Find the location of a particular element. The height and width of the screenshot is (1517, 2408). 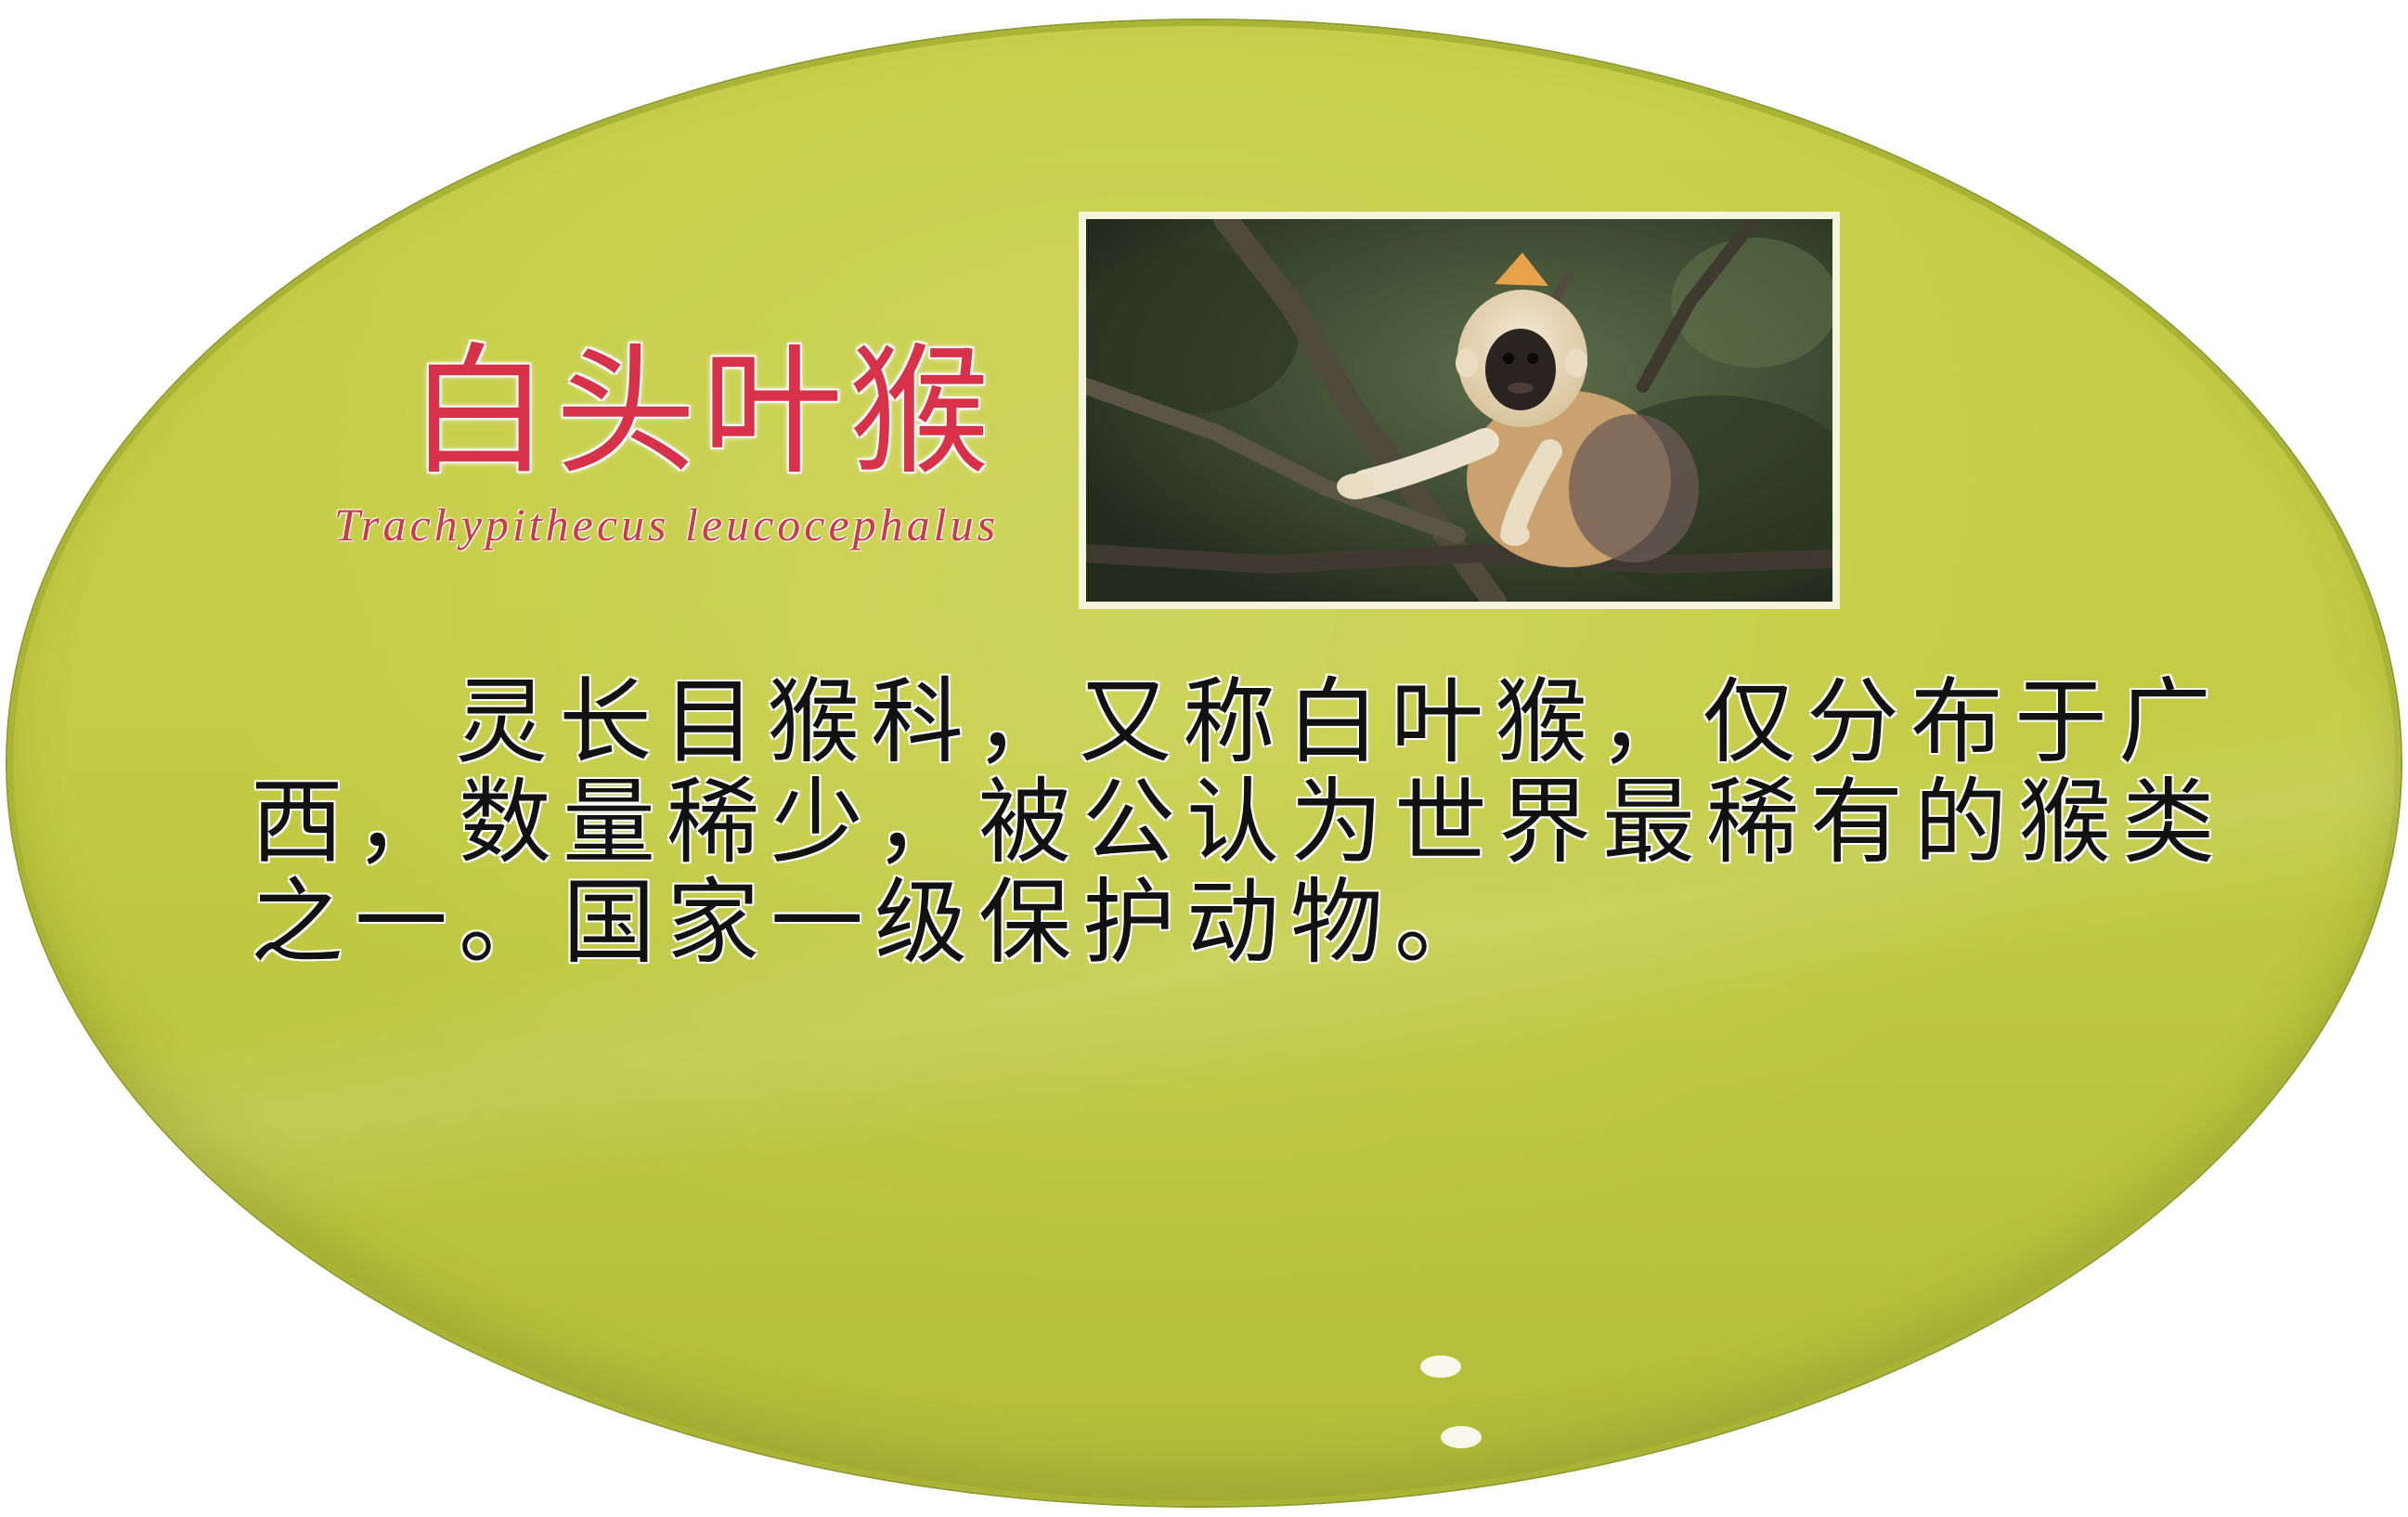

description-line: 之一。国家一级保护动物。 is located at coordinates (874, 923).